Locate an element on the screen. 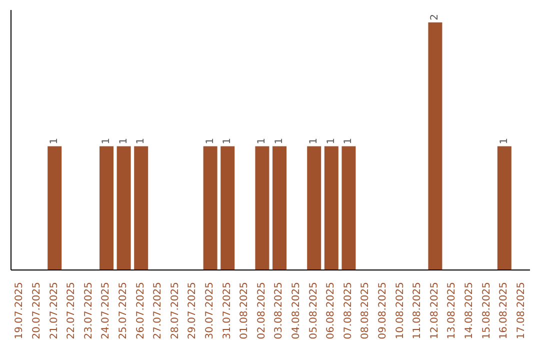  x-tick-label: 06.08.2025 is located at coordinates (331, 311).